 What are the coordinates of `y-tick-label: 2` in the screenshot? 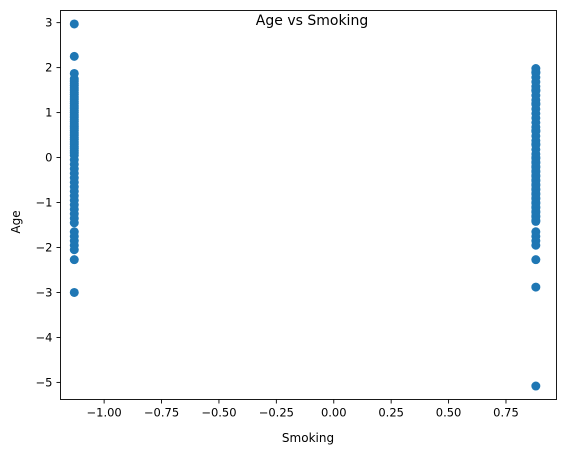 It's located at (48, 68).